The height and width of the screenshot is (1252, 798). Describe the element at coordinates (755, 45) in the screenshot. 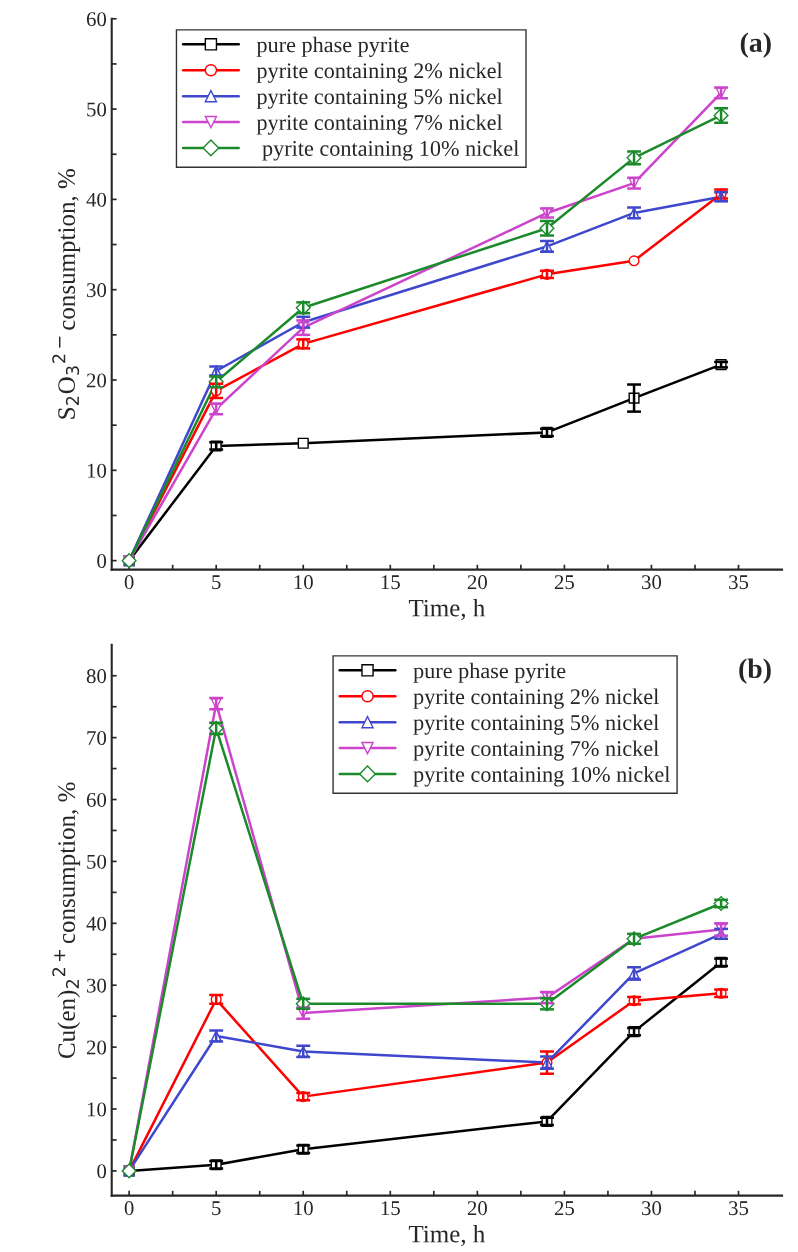

I see `annotation: (a)` at that location.